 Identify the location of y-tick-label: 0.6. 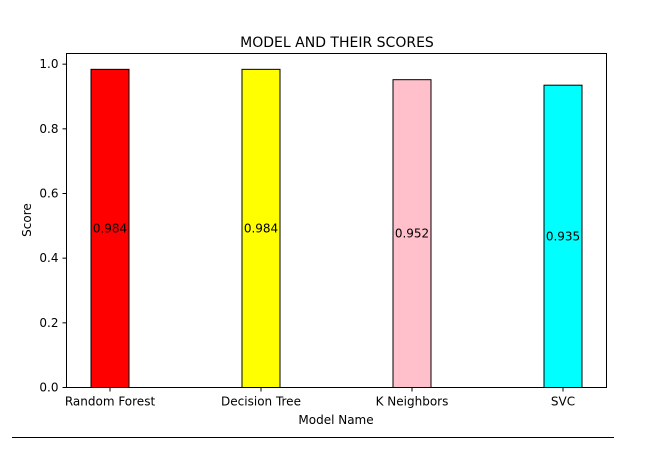
(48, 194).